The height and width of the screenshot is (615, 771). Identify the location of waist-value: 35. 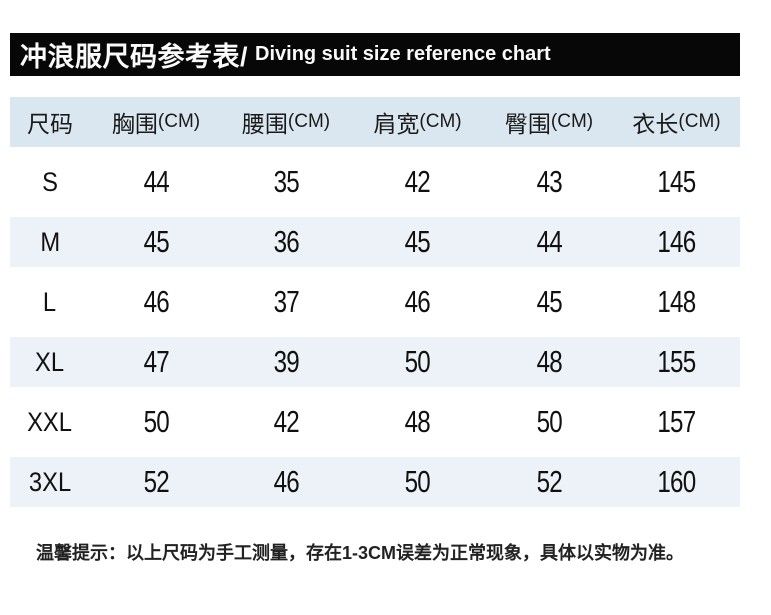
(286, 181).